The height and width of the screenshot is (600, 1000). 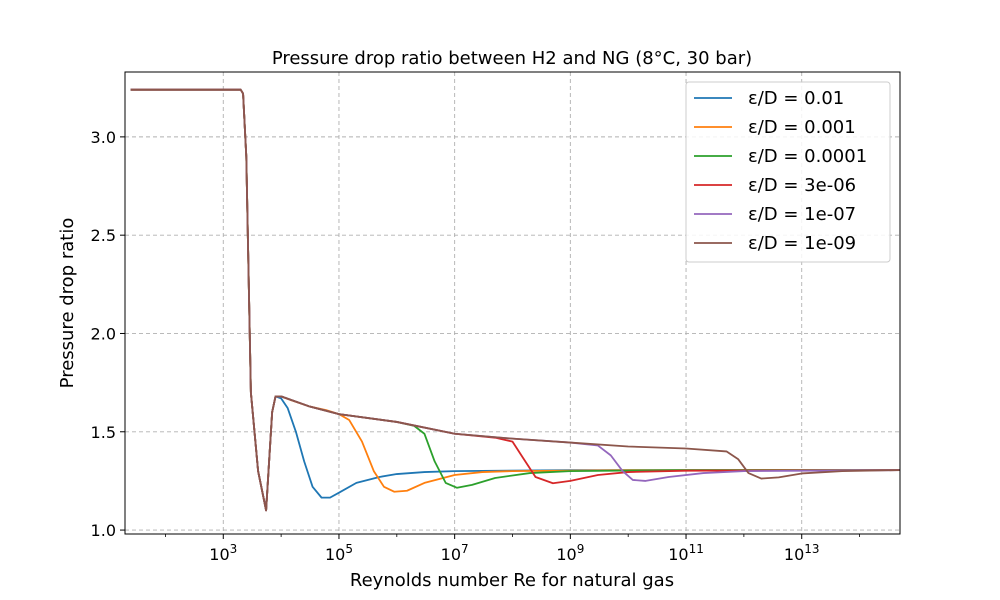 I want to click on legend-label-0: ε/D = 0.01, so click(x=796, y=98).